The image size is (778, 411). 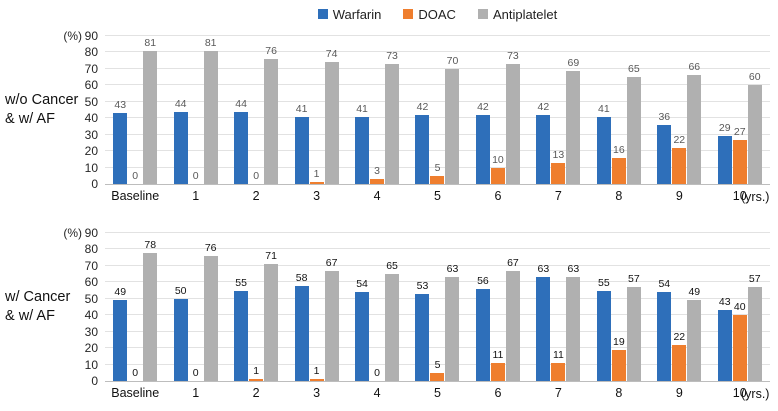 What do you see at coordinates (210, 110) in the screenshot?
I see `bar-antiplatelet: 81` at bounding box center [210, 110].